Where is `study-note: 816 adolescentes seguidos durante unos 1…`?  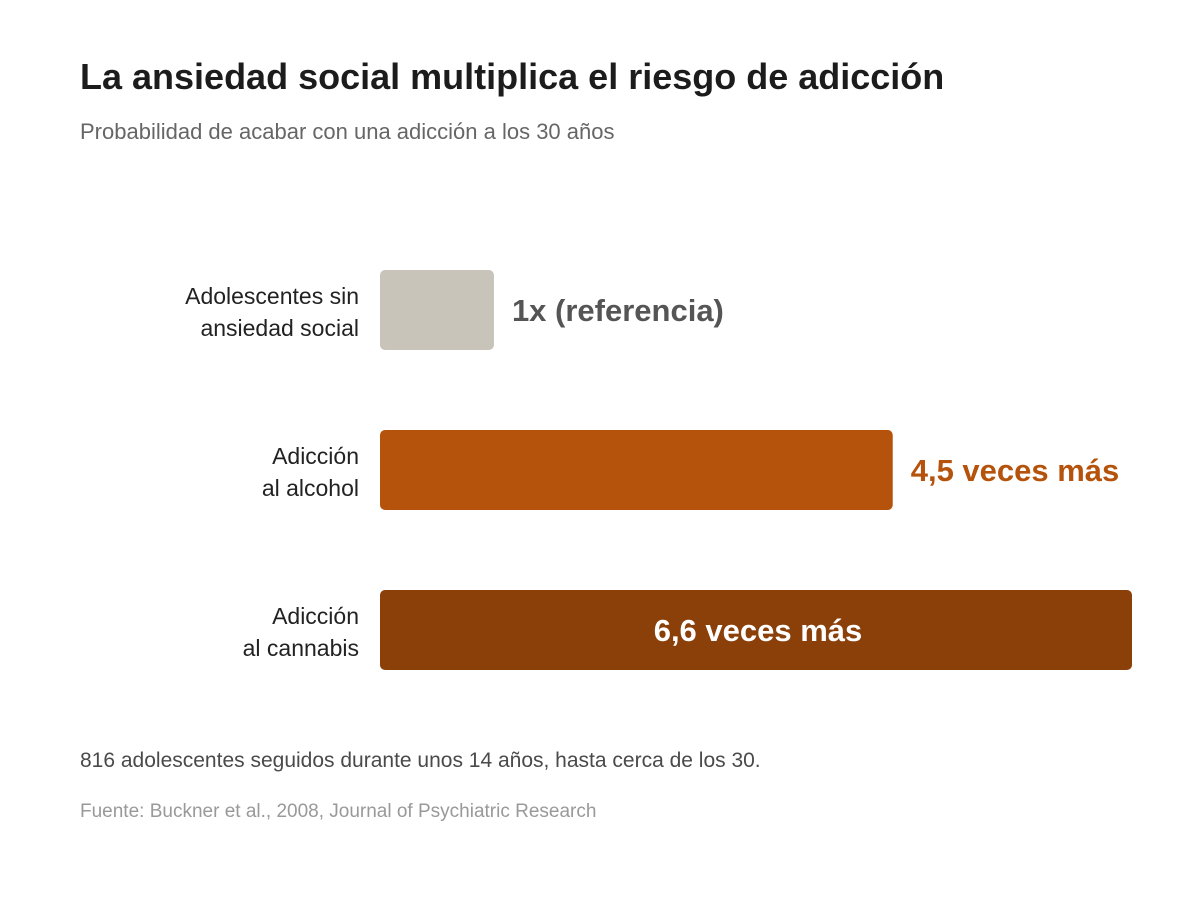
study-note: 816 adolescentes seguidos durante unos 1… is located at coordinates (420, 760).